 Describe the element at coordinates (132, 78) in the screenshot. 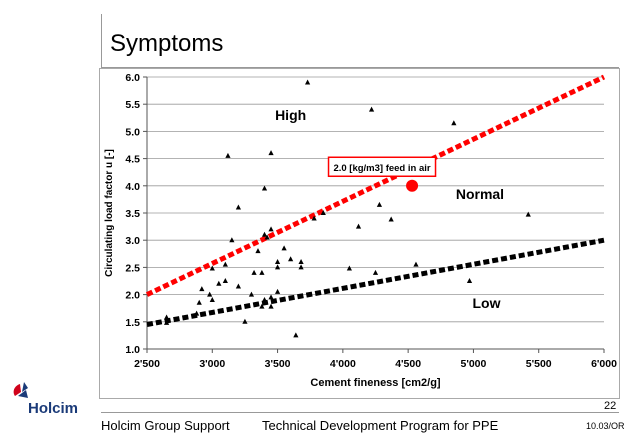

I see `y-tick-label: 6.0` at that location.